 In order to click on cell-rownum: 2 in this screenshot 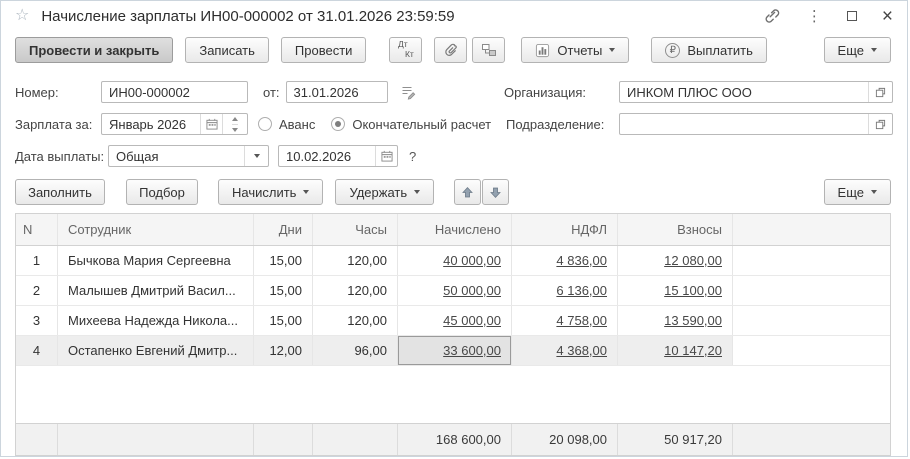, I will do `click(37, 290)`.